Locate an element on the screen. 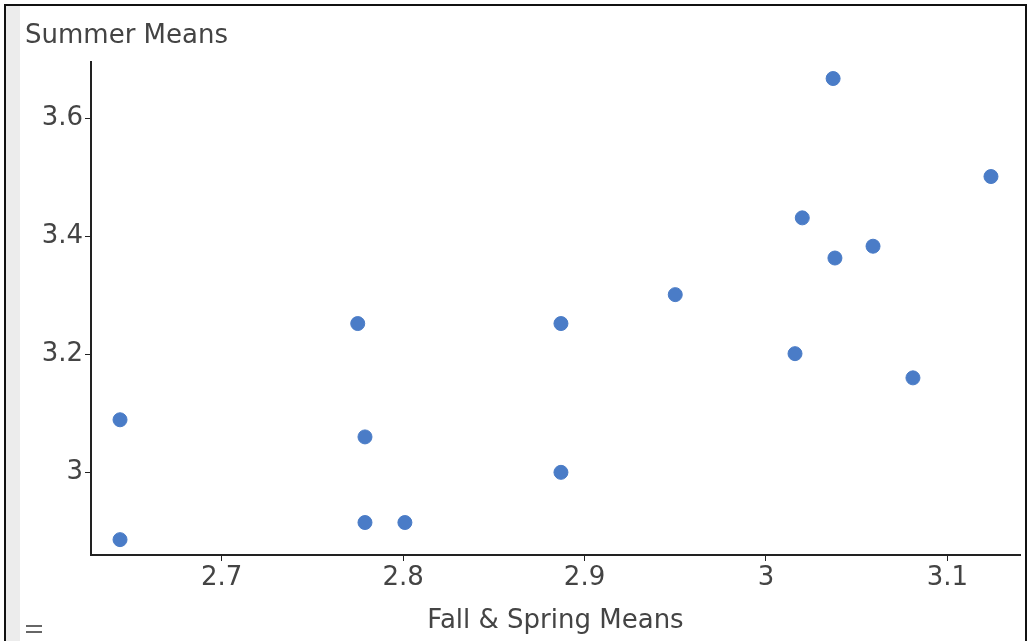 Image resolution: width=1031 pixels, height=641 pixels. y-tick-label: 3 is located at coordinates (74, 470).